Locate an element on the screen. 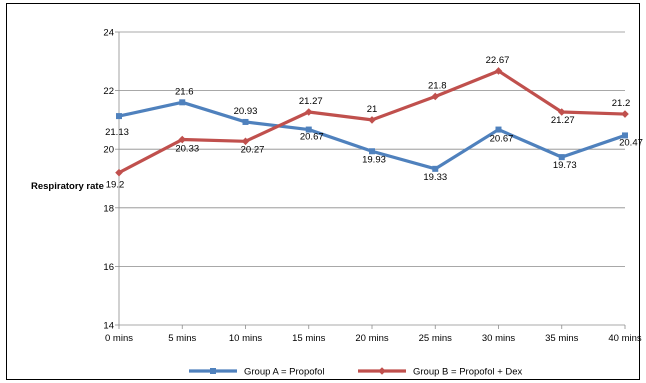  data-label: 21 is located at coordinates (372, 109).